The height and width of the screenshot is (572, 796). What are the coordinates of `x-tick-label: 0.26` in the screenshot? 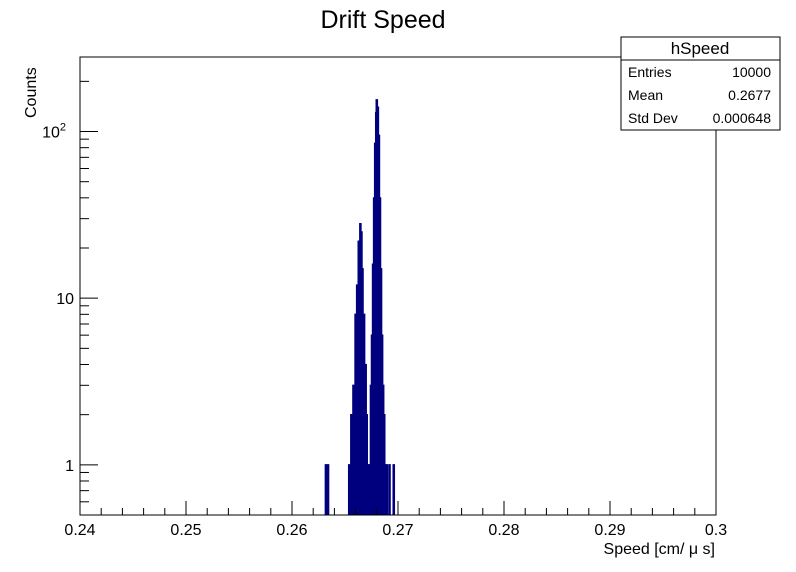 It's located at (291, 530).